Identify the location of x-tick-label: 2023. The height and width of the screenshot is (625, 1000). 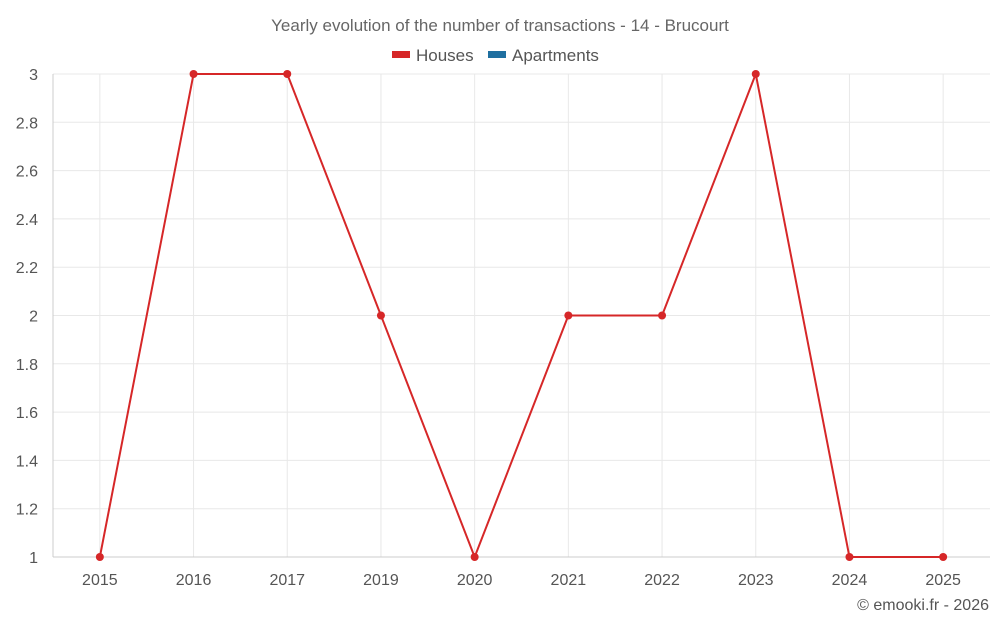
(756, 580).